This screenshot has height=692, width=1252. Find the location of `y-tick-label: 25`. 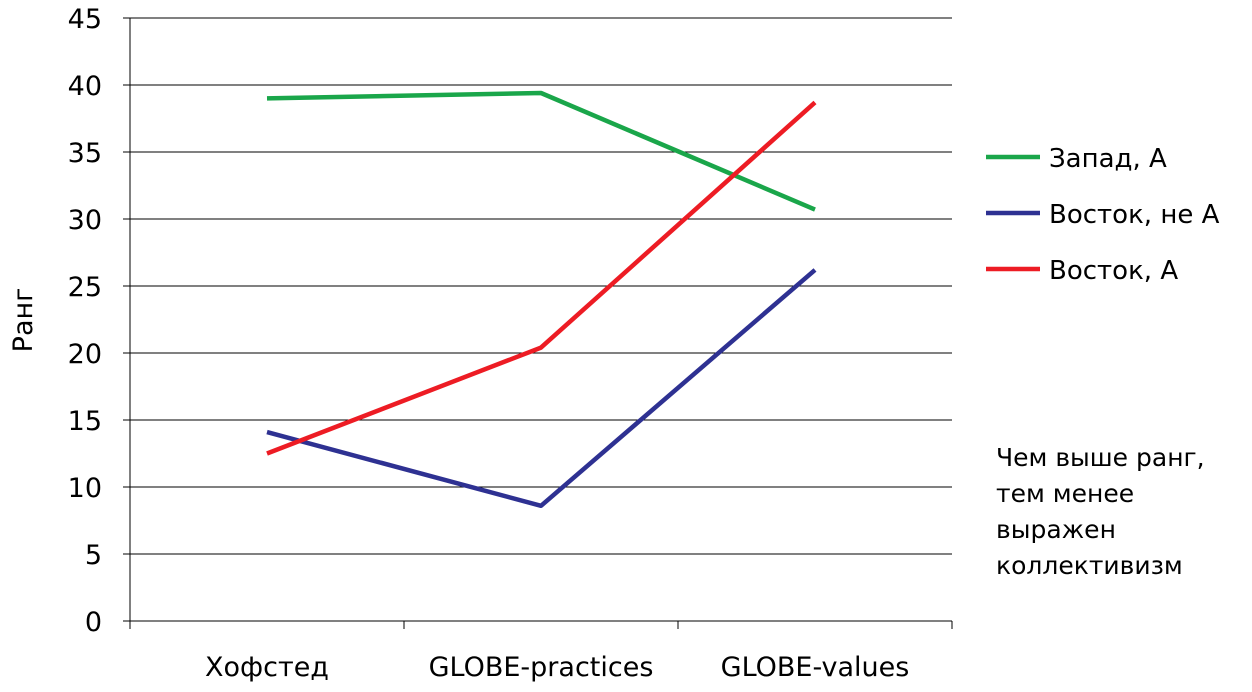

y-tick-label: 25 is located at coordinates (85, 287).